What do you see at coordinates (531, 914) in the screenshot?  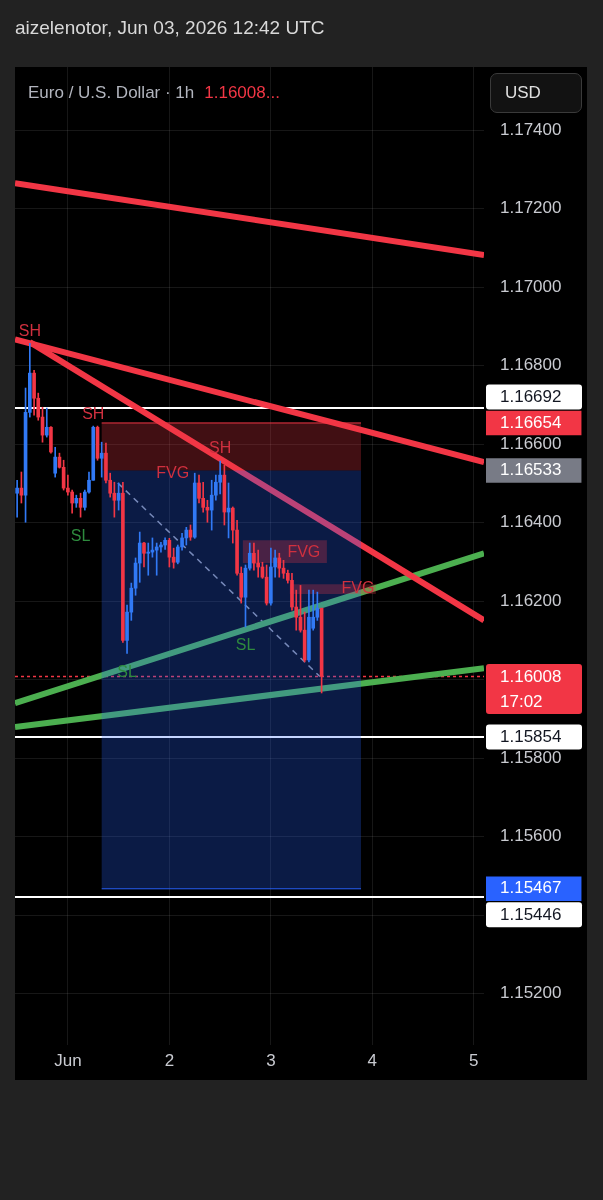 I see `ref-line-label: 1.15446` at bounding box center [531, 914].